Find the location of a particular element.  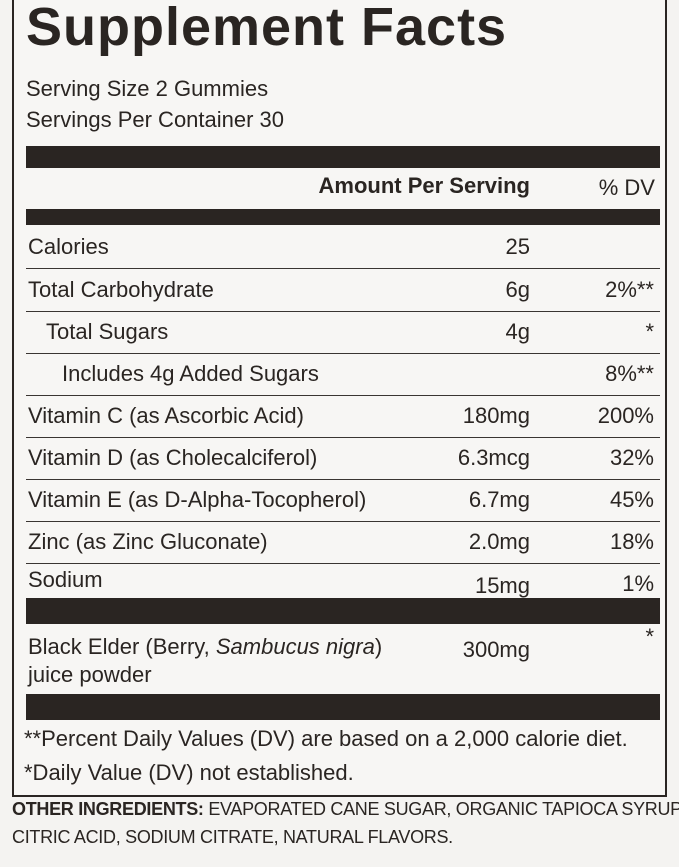

daily-value: 200% is located at coordinates (625, 415).